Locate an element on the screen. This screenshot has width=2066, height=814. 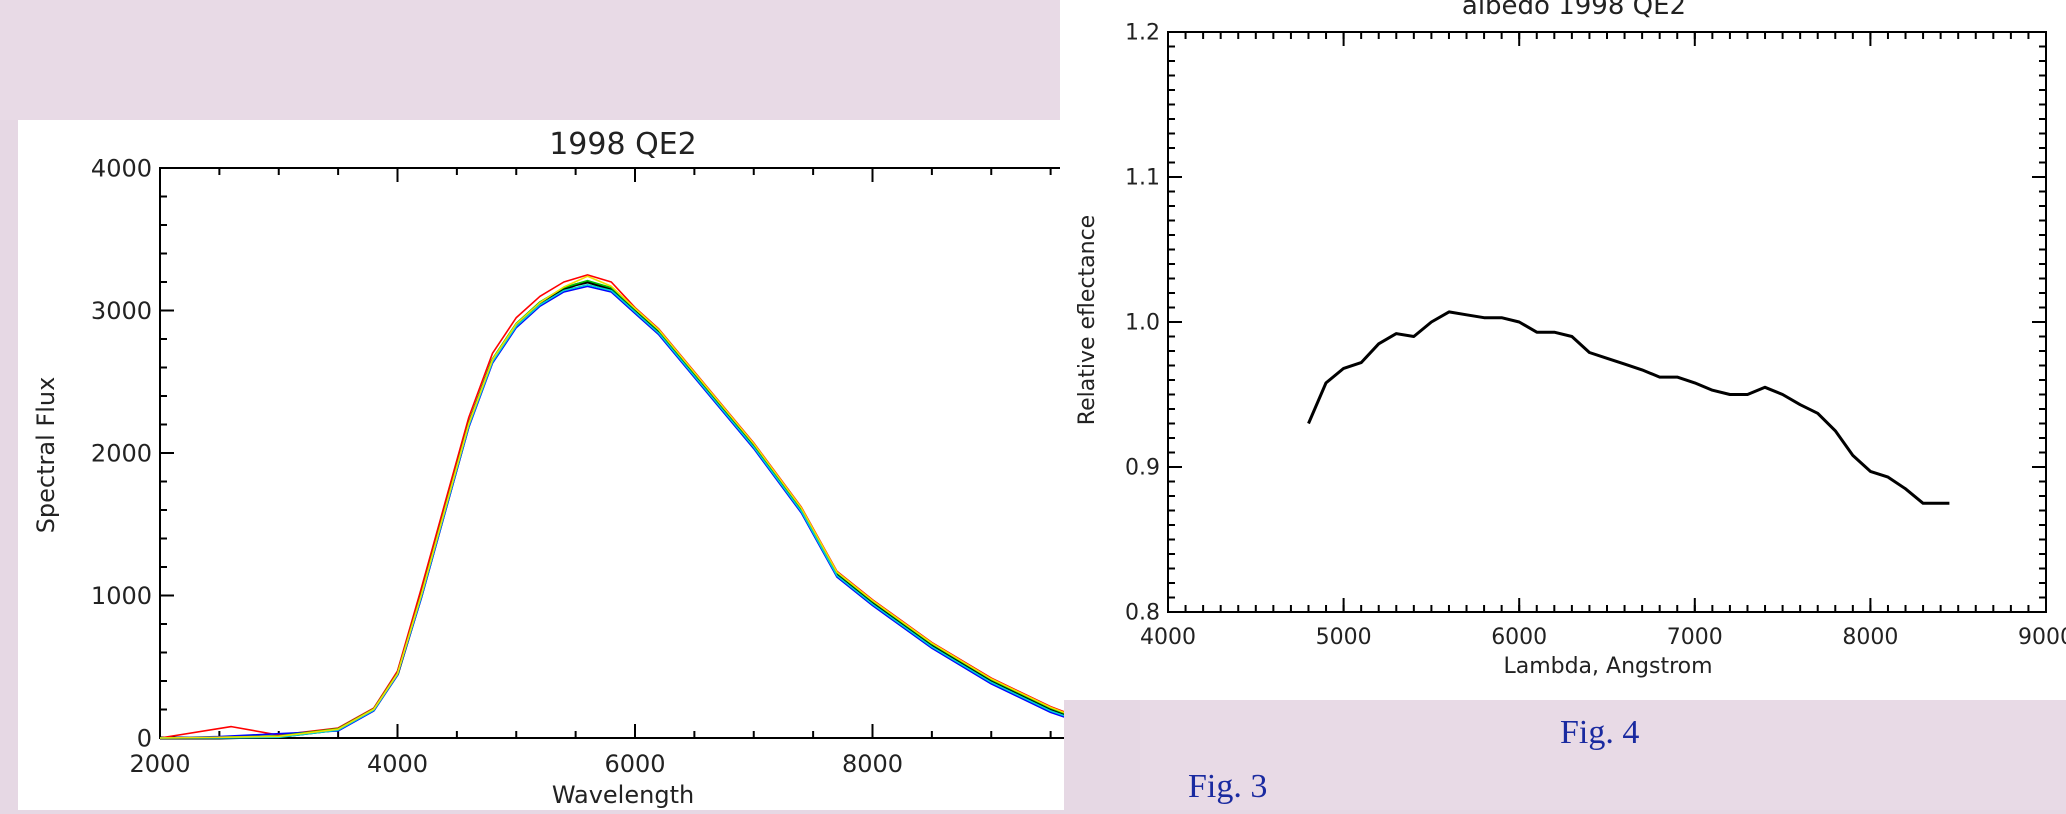
x-tick-label: 7000 is located at coordinates (1695, 637).